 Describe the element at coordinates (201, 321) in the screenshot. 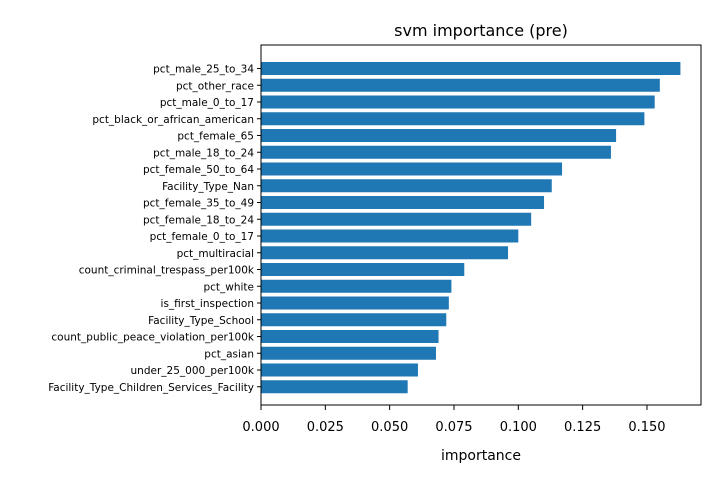

I see `category-label: Facility_Type_School` at that location.